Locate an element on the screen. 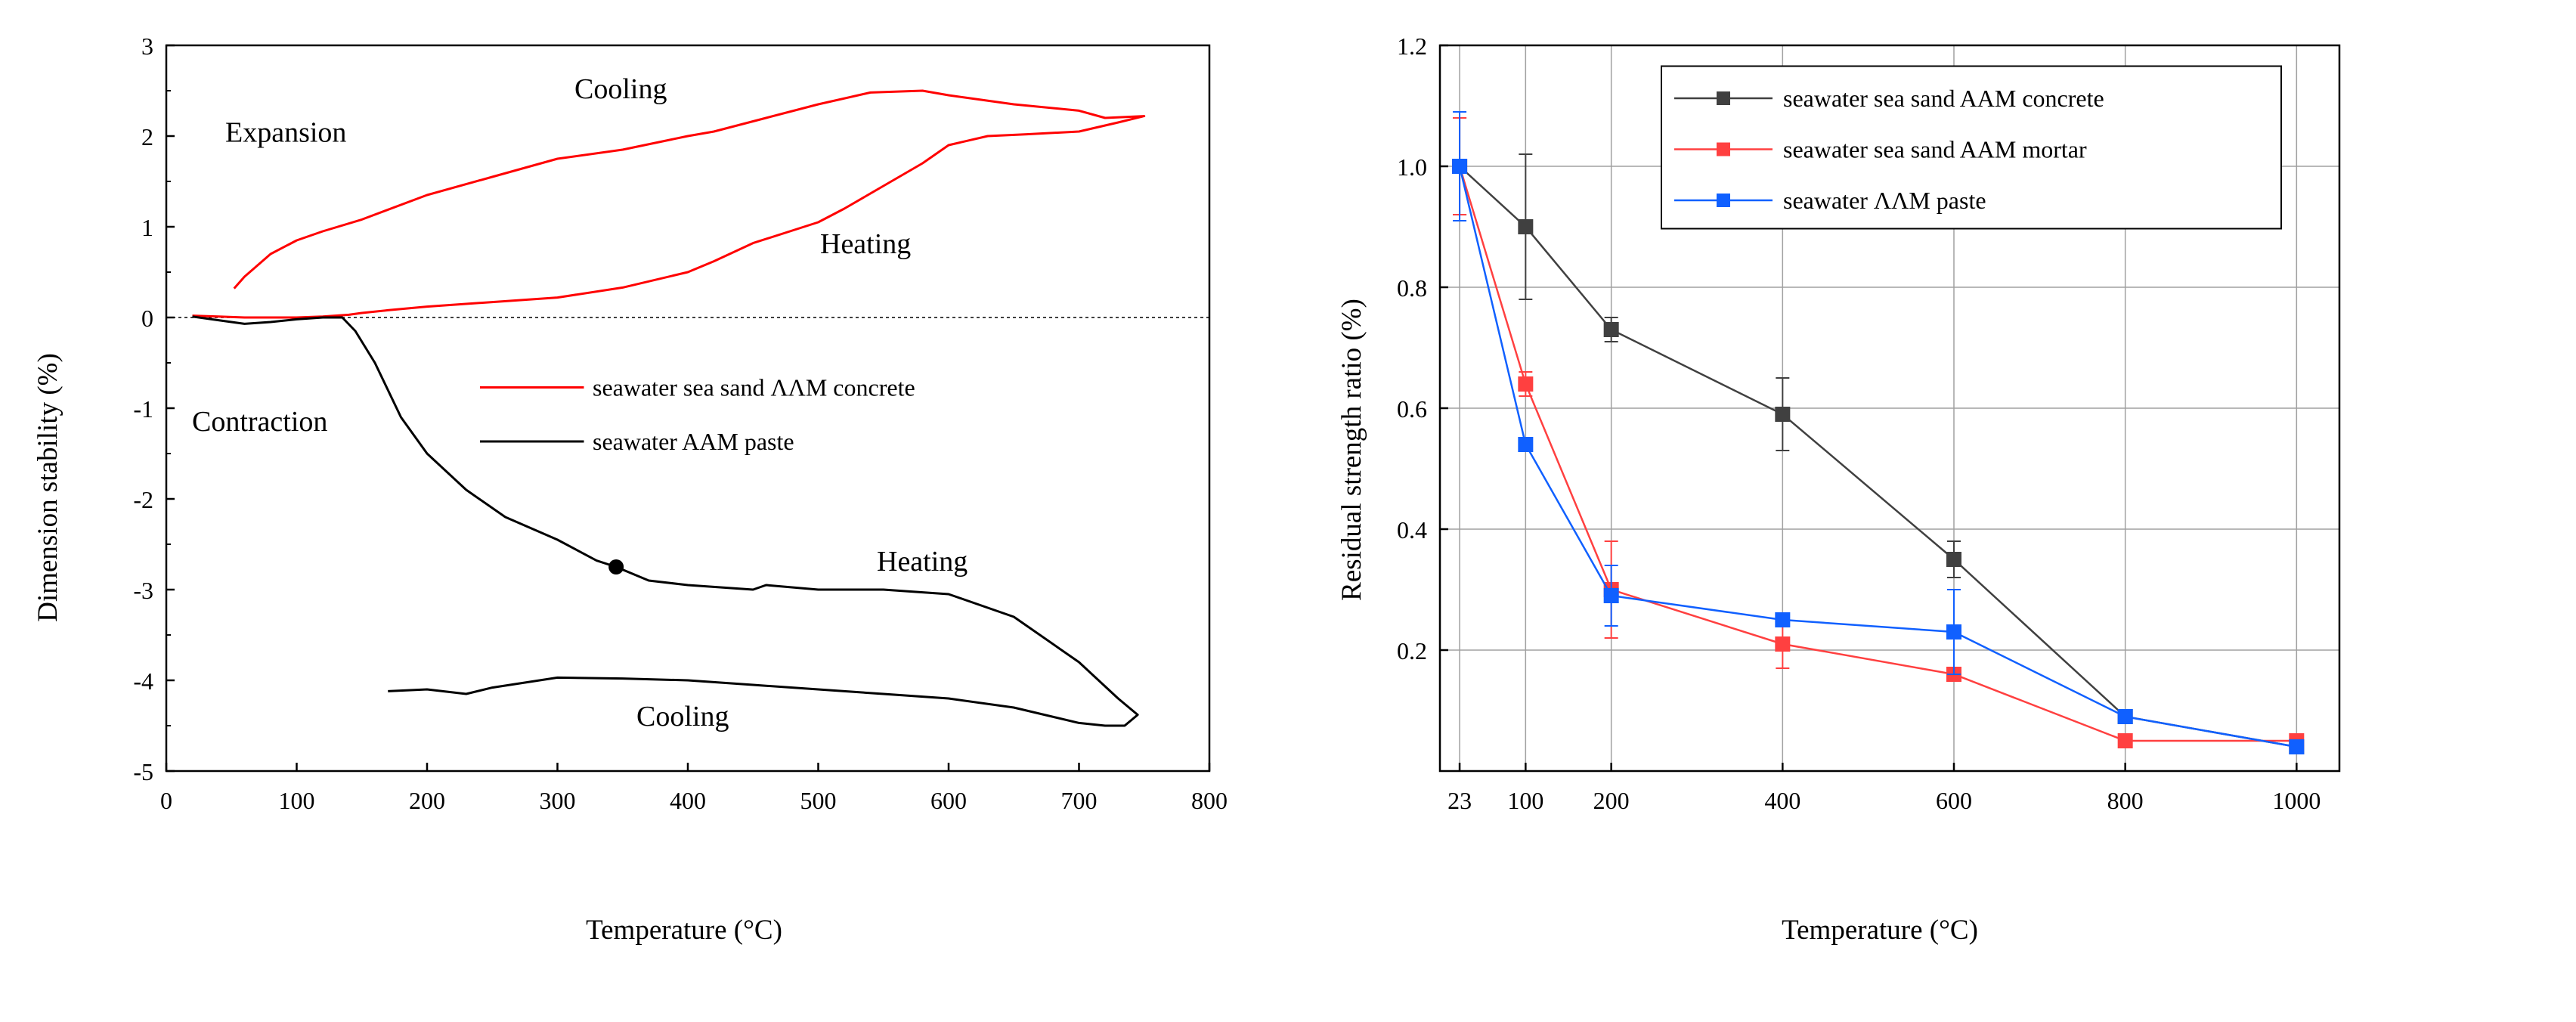 The width and height of the screenshot is (2576, 1022). left-y-tick-label: 2 is located at coordinates (147, 136).